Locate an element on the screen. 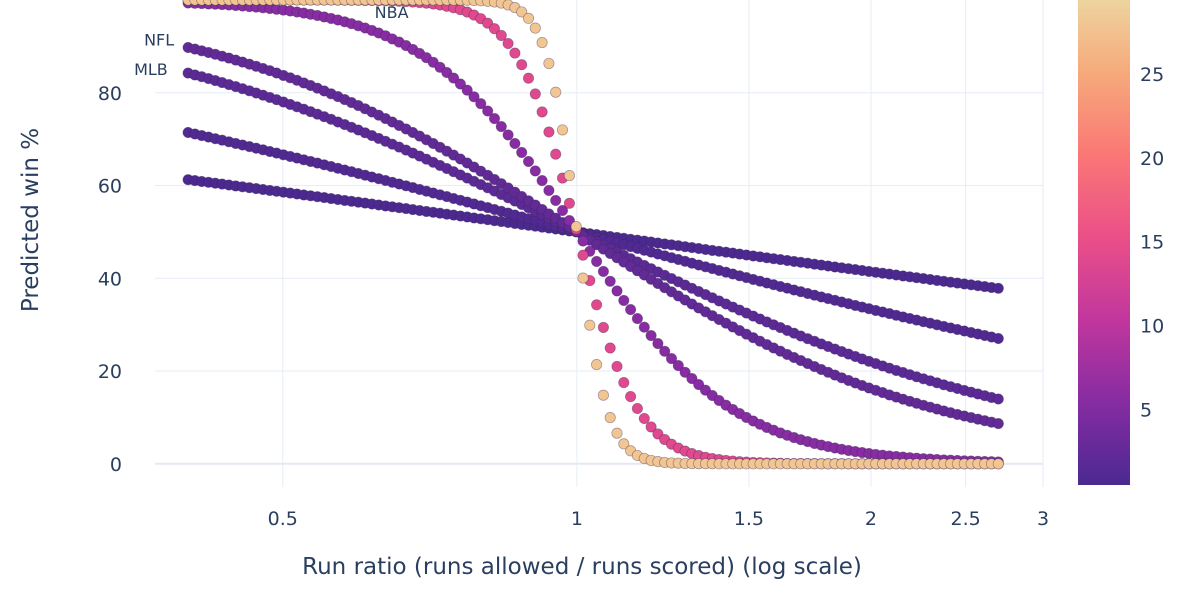 The image size is (1200, 600). y-tick-label: 20 is located at coordinates (110, 372).